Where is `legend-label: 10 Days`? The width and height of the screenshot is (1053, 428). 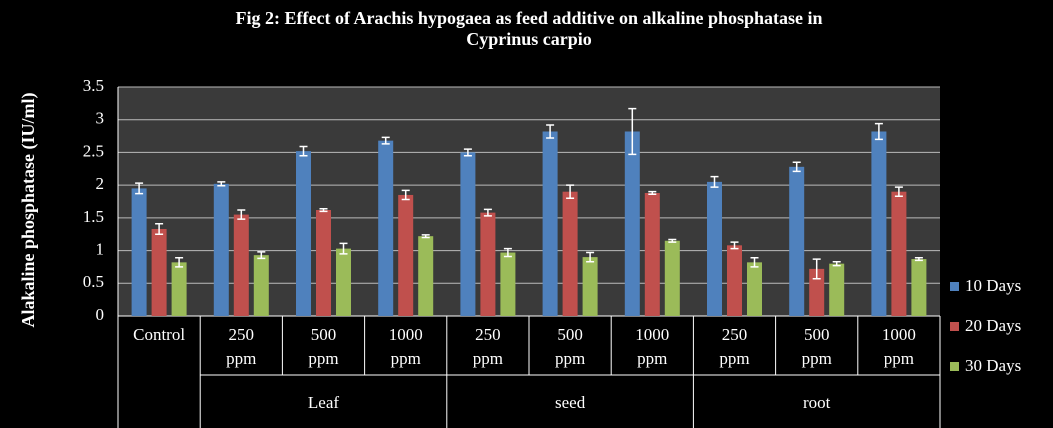
legend-label: 10 Days is located at coordinates (993, 285).